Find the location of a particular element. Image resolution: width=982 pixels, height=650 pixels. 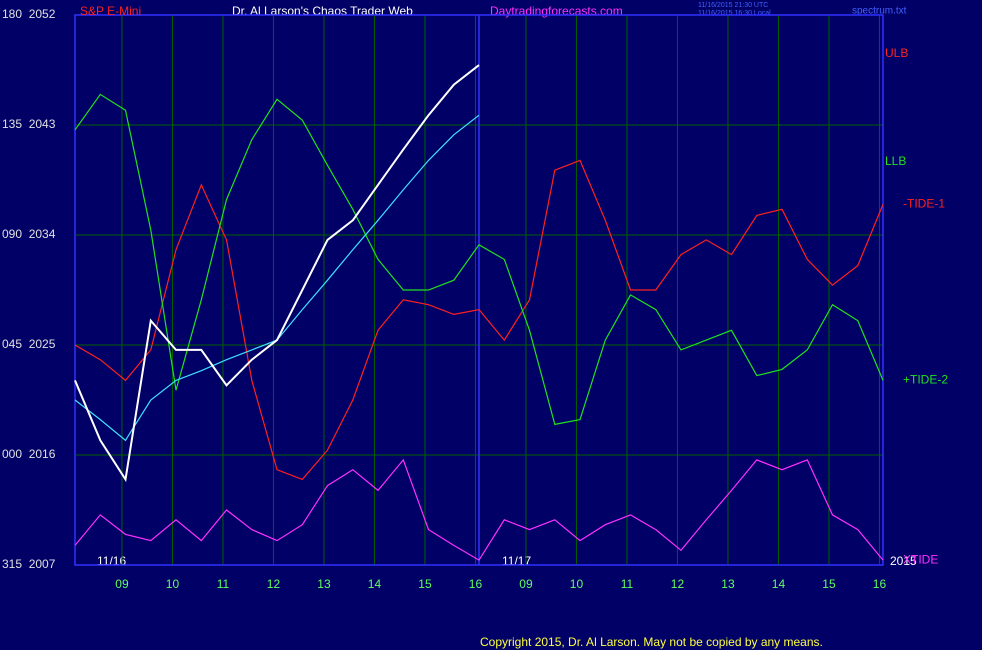

series-label: +TIDE-2 is located at coordinates (925, 380).